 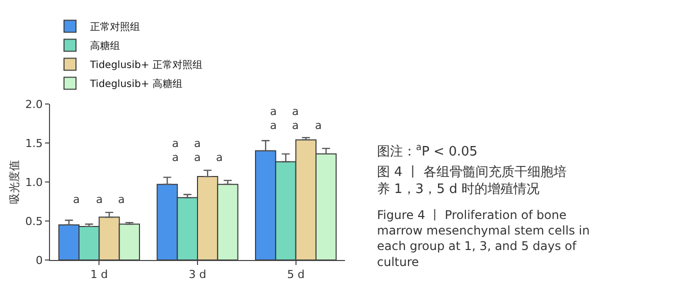 I want to click on text: 图 4 丨 各组骨髓间充质干细胞培养 1，3，5 d 时的增殖情况, so click(x=472, y=181).